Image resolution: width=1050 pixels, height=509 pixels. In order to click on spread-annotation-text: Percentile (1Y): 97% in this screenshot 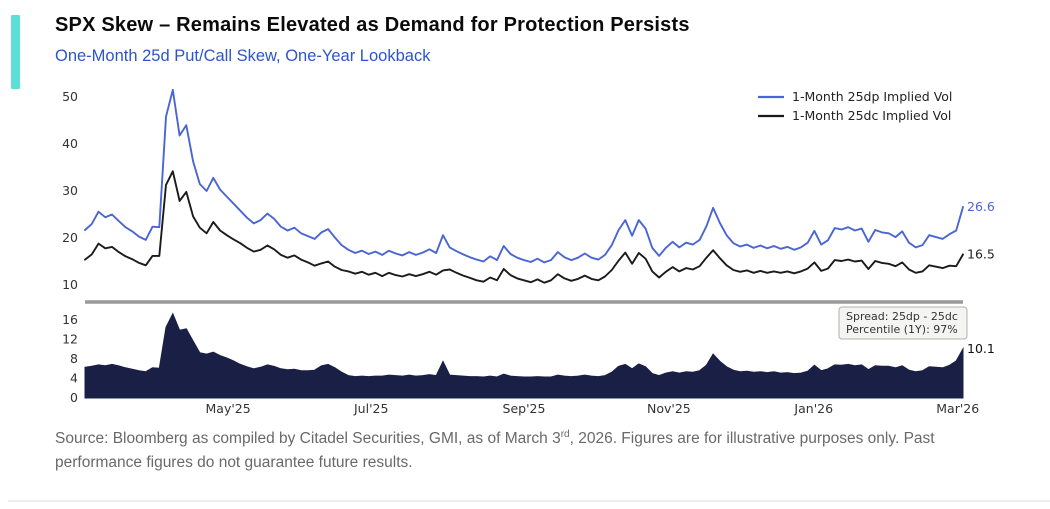, I will do `click(902, 329)`.